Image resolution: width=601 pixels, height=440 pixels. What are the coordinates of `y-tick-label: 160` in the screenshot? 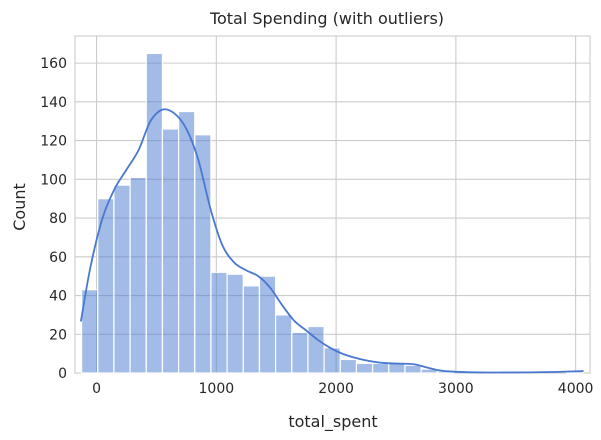 It's located at (53, 64).